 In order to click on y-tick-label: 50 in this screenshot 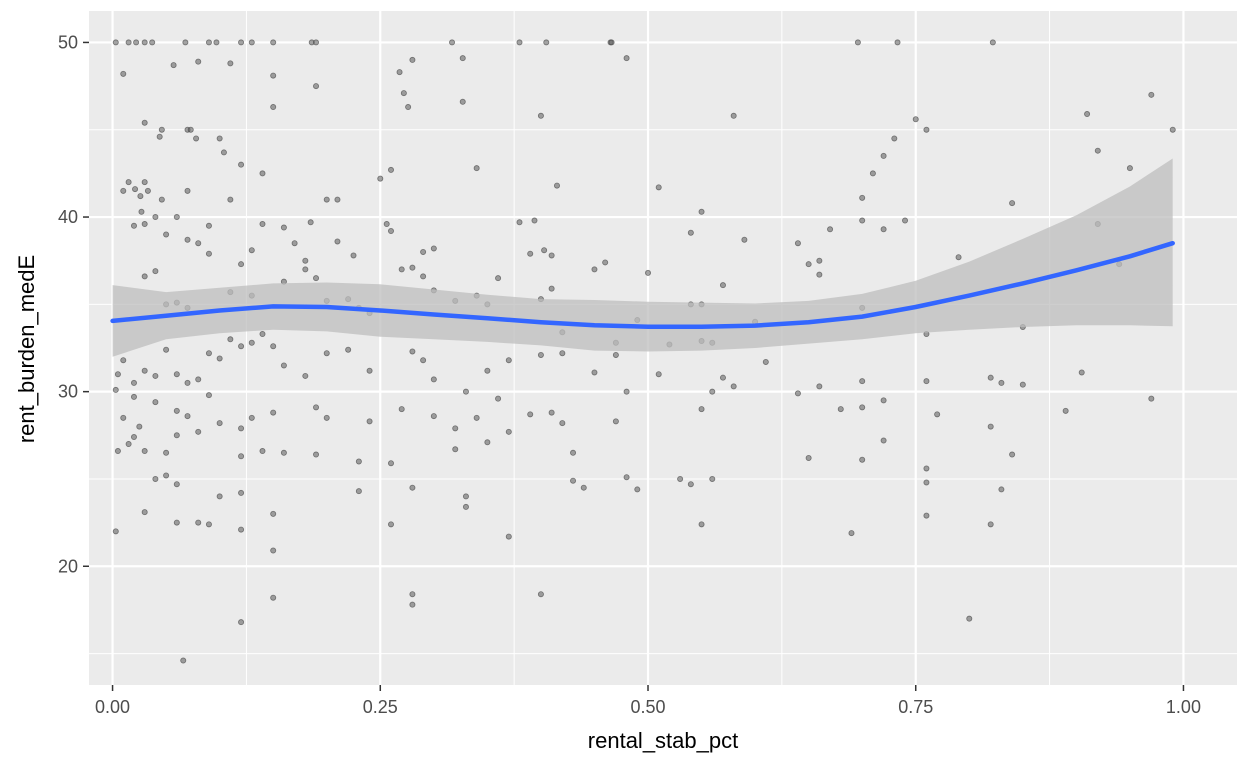, I will do `click(68, 42)`.